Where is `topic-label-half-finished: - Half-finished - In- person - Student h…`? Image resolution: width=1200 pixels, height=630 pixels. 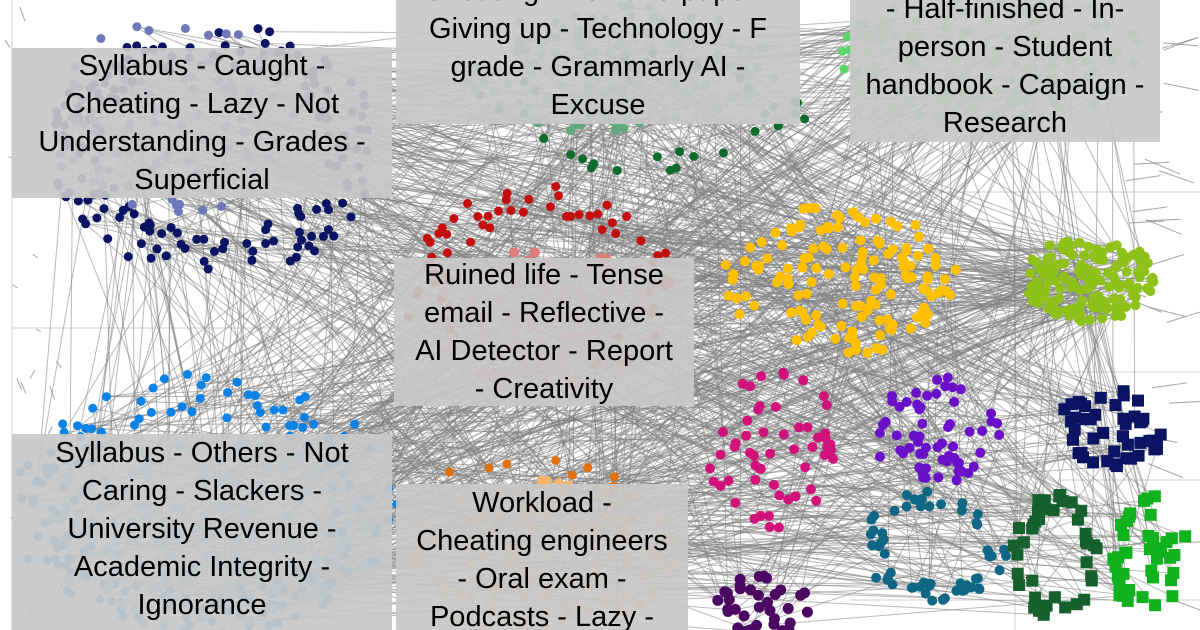 topic-label-half-finished: - Half-finished - In- person - Student h… is located at coordinates (1005, 71).